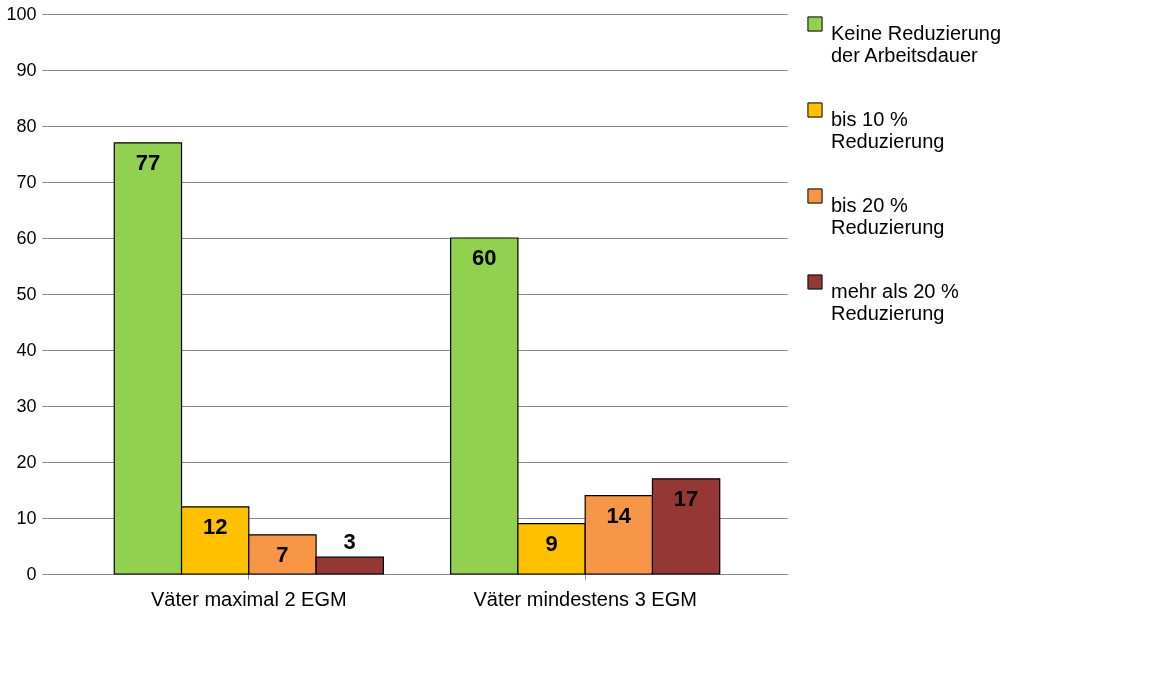 This screenshot has height=697, width=1169. Describe the element at coordinates (26, 125) in the screenshot. I see `y-tick-label: 80` at that location.